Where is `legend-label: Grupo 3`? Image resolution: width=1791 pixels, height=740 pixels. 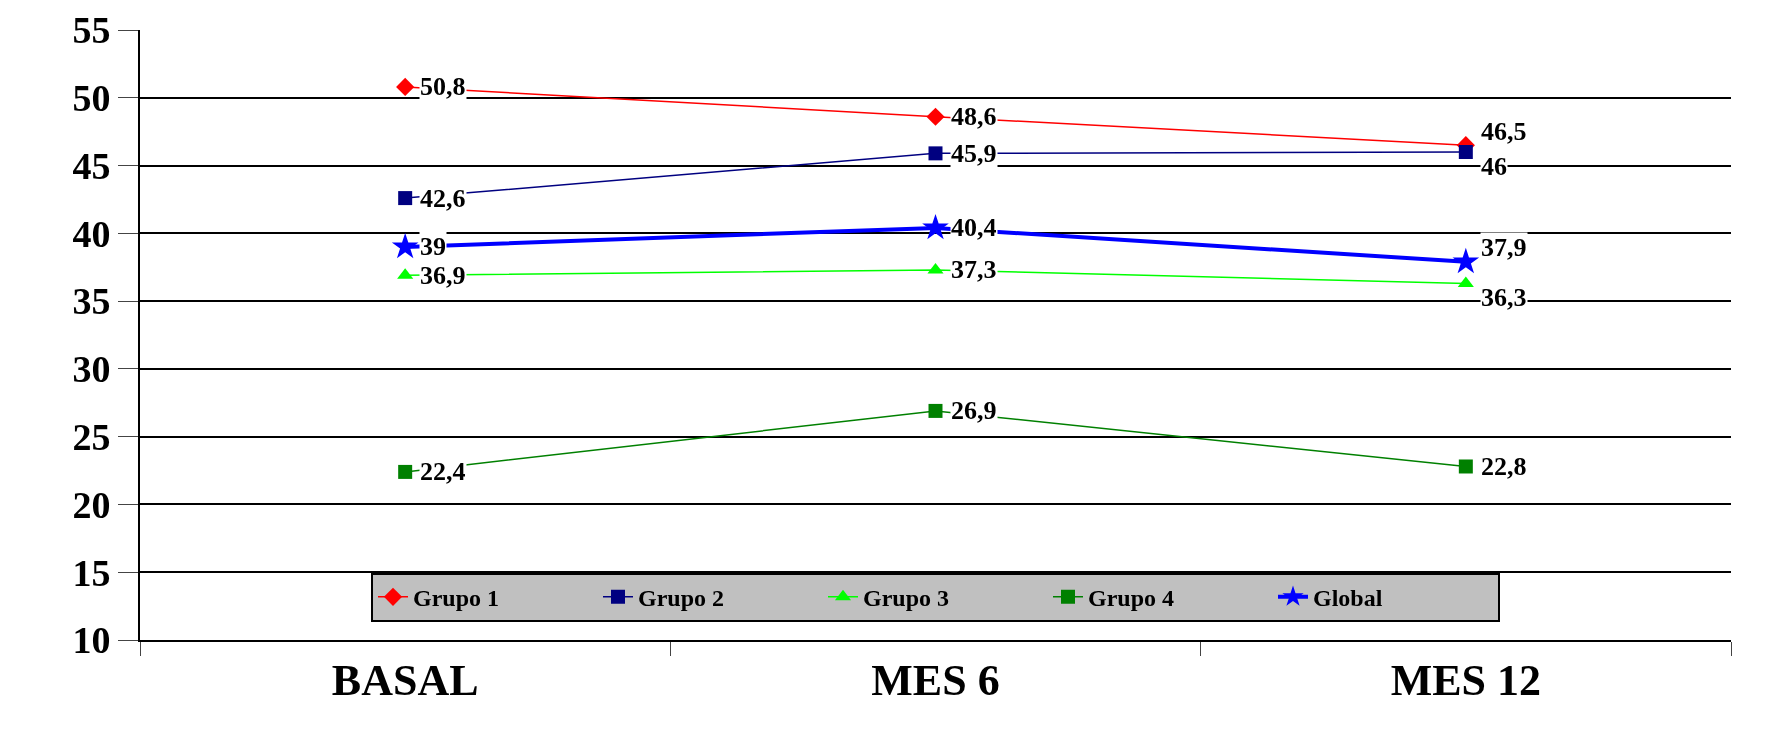
legend-label: Grupo 3 is located at coordinates (906, 598).